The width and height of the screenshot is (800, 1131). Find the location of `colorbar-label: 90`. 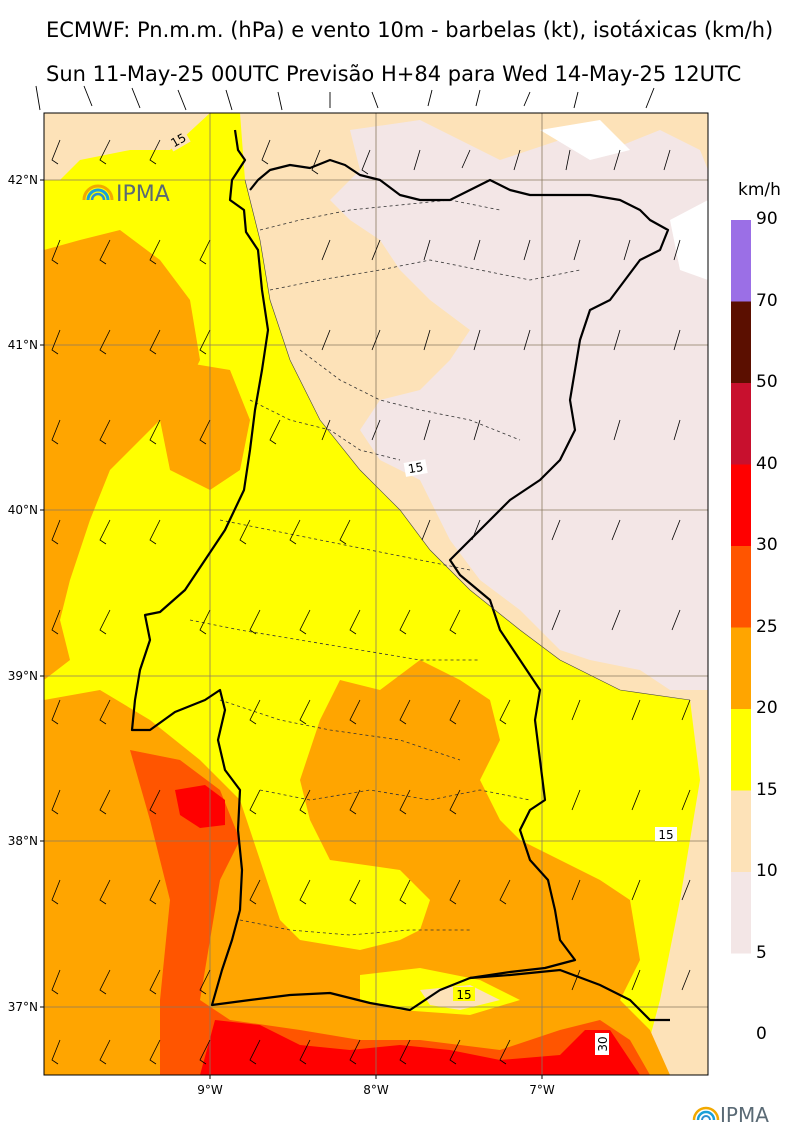

colorbar-label: 90 is located at coordinates (767, 219).